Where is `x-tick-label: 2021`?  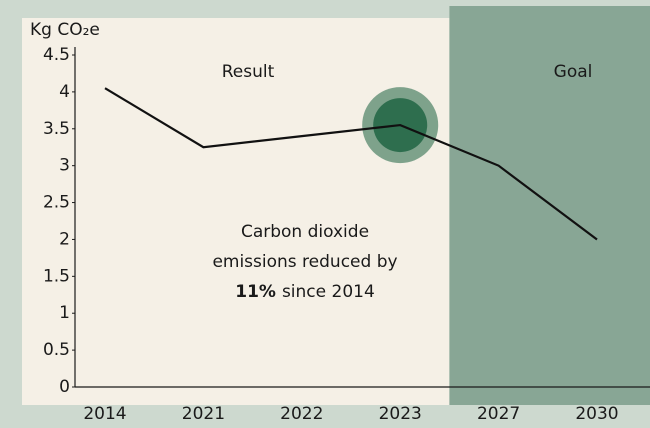 x-tick-label: 2021 is located at coordinates (203, 414).